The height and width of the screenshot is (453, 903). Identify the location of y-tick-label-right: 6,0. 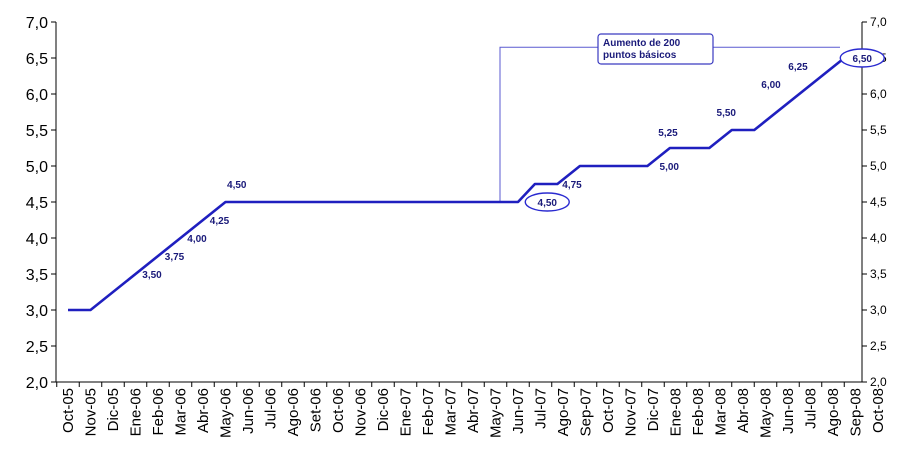
(878, 94).